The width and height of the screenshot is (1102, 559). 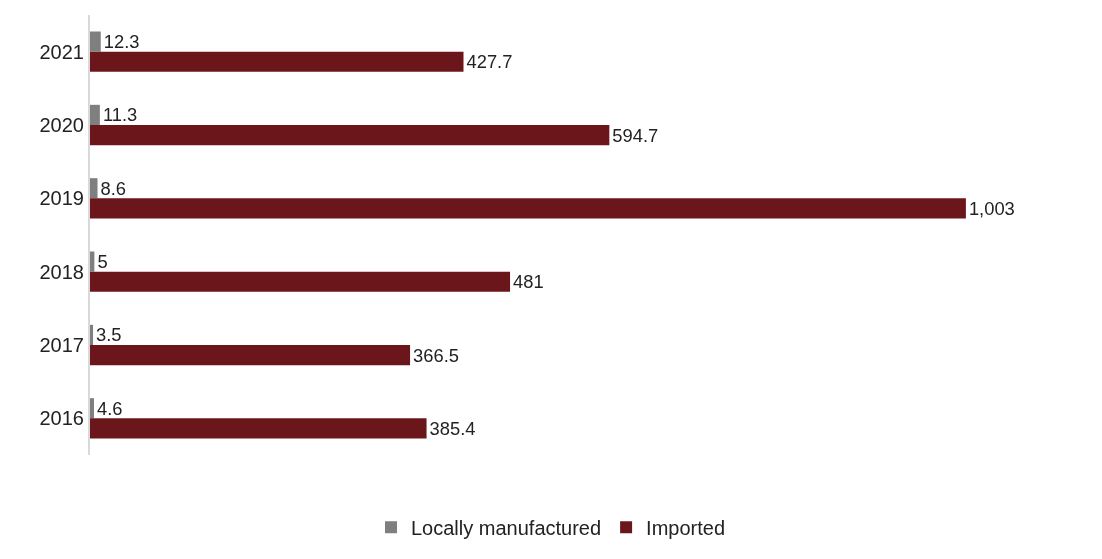 What do you see at coordinates (110, 408) in the screenshot?
I see `data-label: 4.6` at bounding box center [110, 408].